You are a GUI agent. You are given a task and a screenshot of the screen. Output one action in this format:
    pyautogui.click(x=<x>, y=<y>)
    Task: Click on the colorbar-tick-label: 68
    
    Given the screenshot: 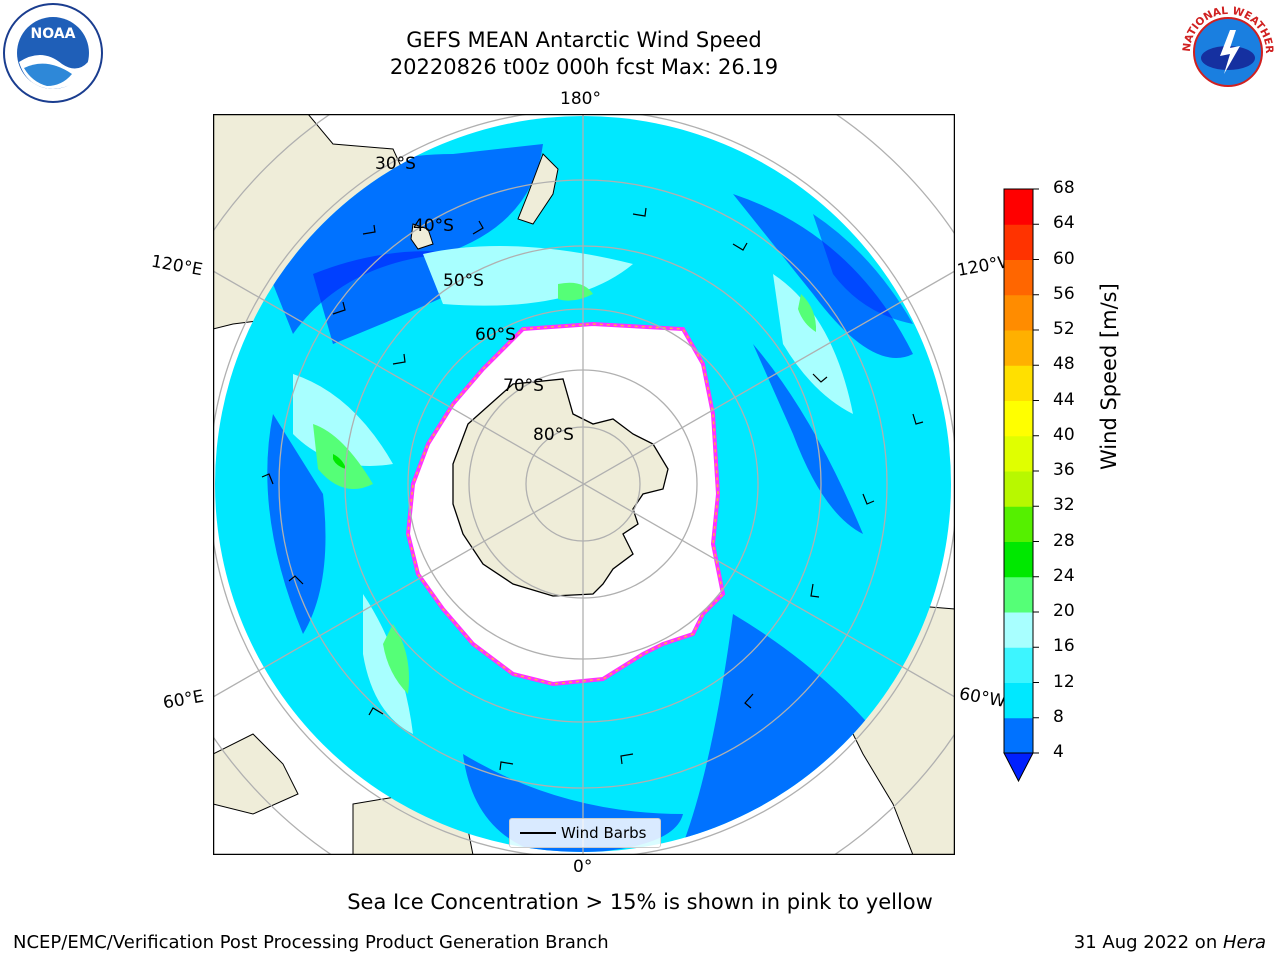 What is the action you would take?
    pyautogui.click(x=1064, y=188)
    